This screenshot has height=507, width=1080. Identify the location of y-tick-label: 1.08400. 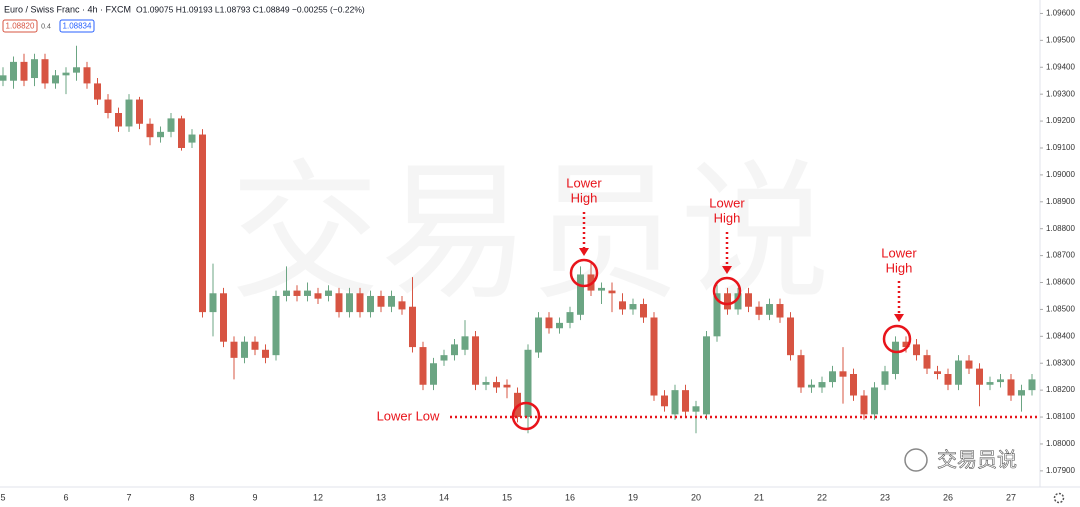
(1060, 335).